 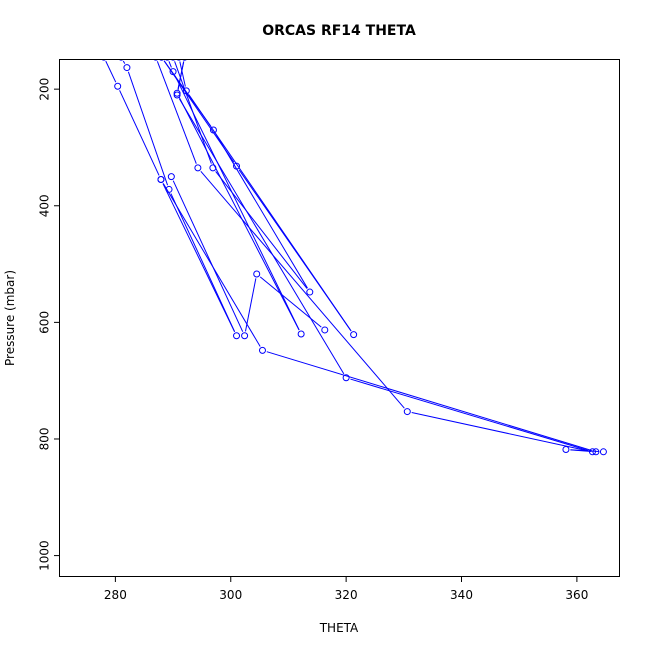 I want to click on y-tick-label: 400, so click(x=45, y=205).